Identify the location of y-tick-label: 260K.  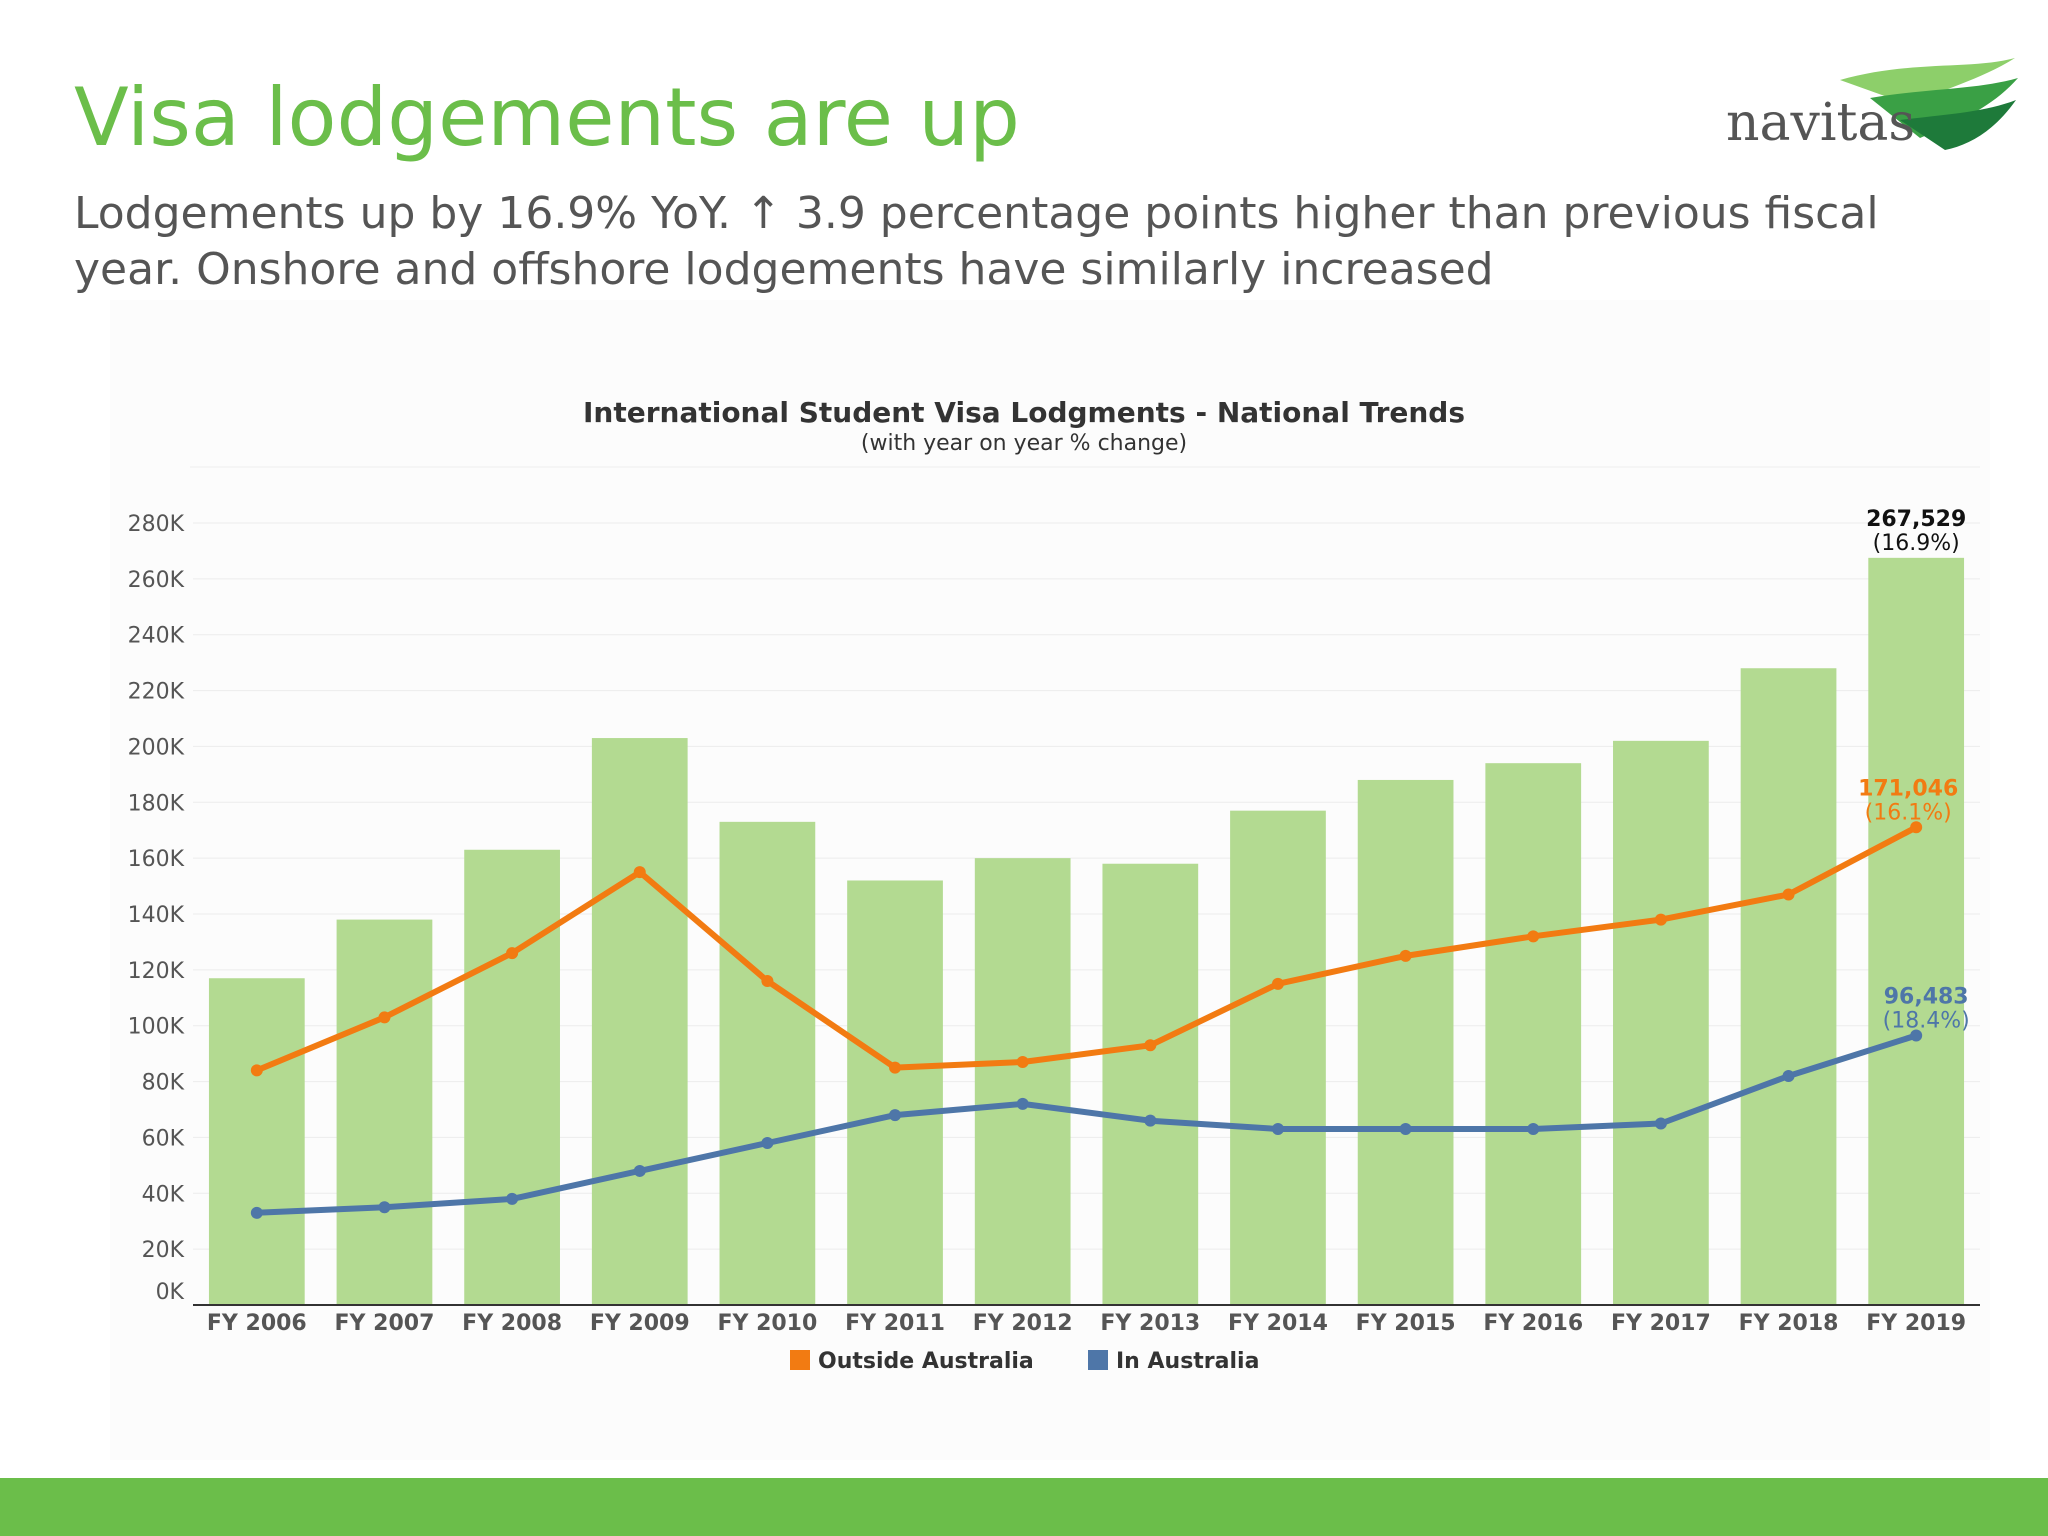
(156, 580).